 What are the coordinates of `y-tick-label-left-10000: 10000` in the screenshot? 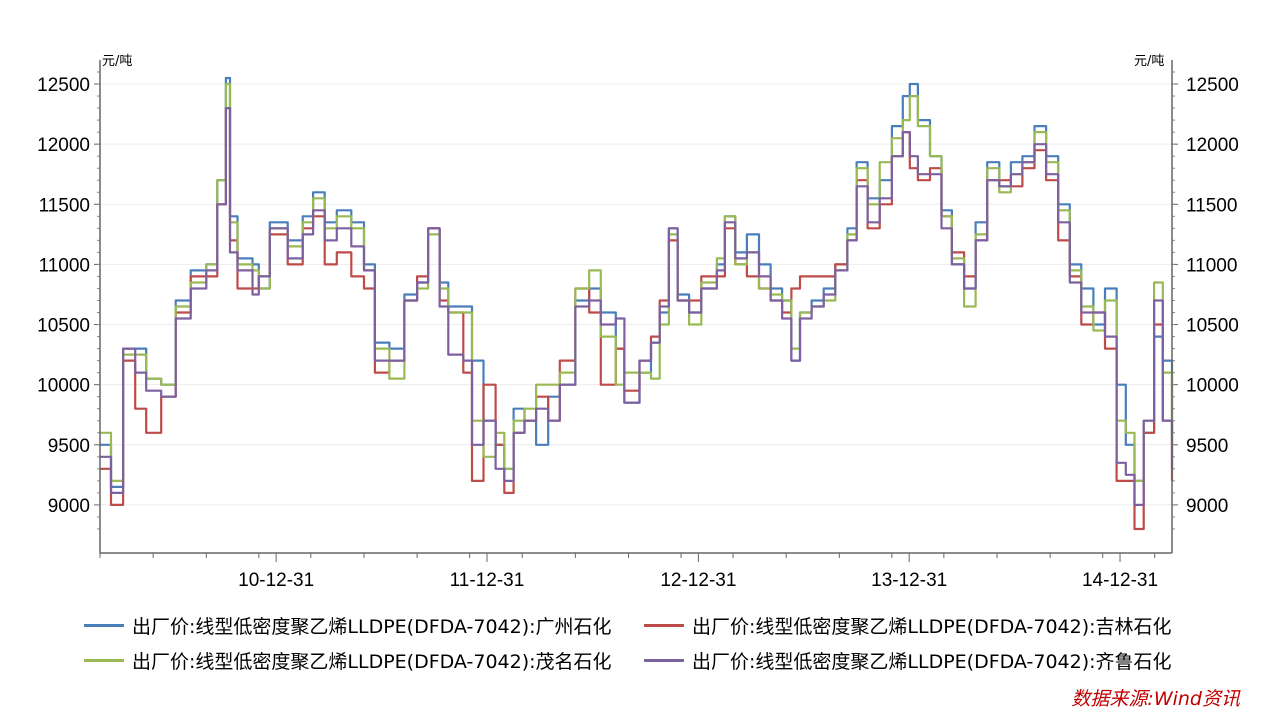 It's located at (63, 386).